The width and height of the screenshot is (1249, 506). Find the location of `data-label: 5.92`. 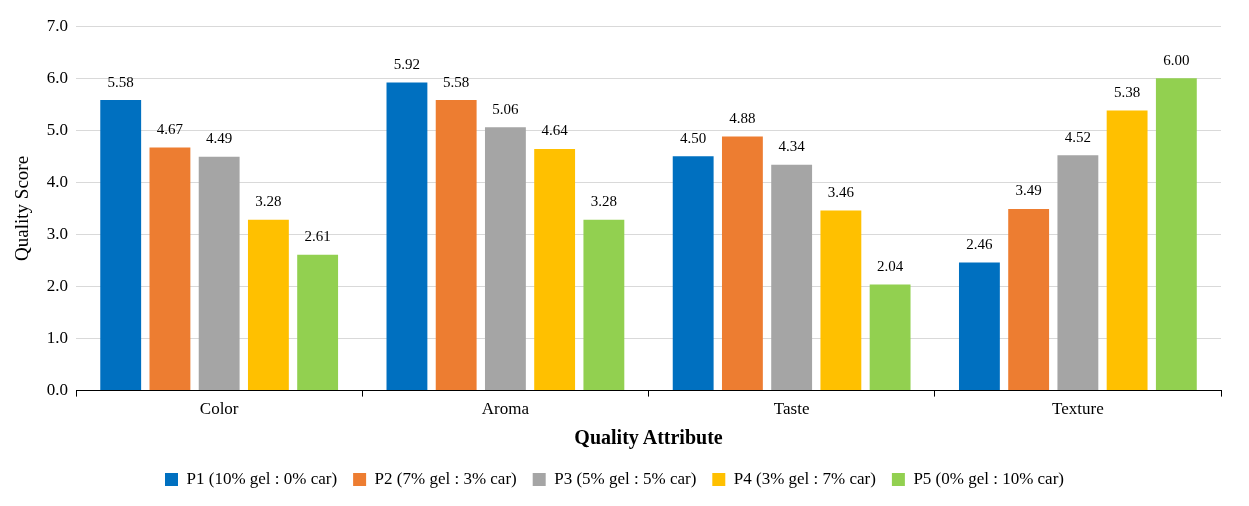

data-label: 5.92 is located at coordinates (407, 63).